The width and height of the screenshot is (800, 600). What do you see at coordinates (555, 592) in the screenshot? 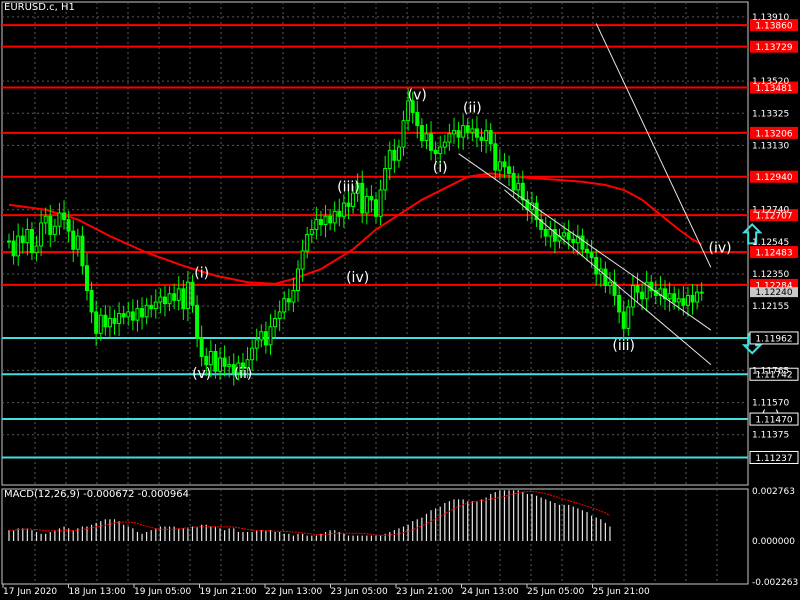
I see `time-label: 25 Jun 05:00` at bounding box center [555, 592].